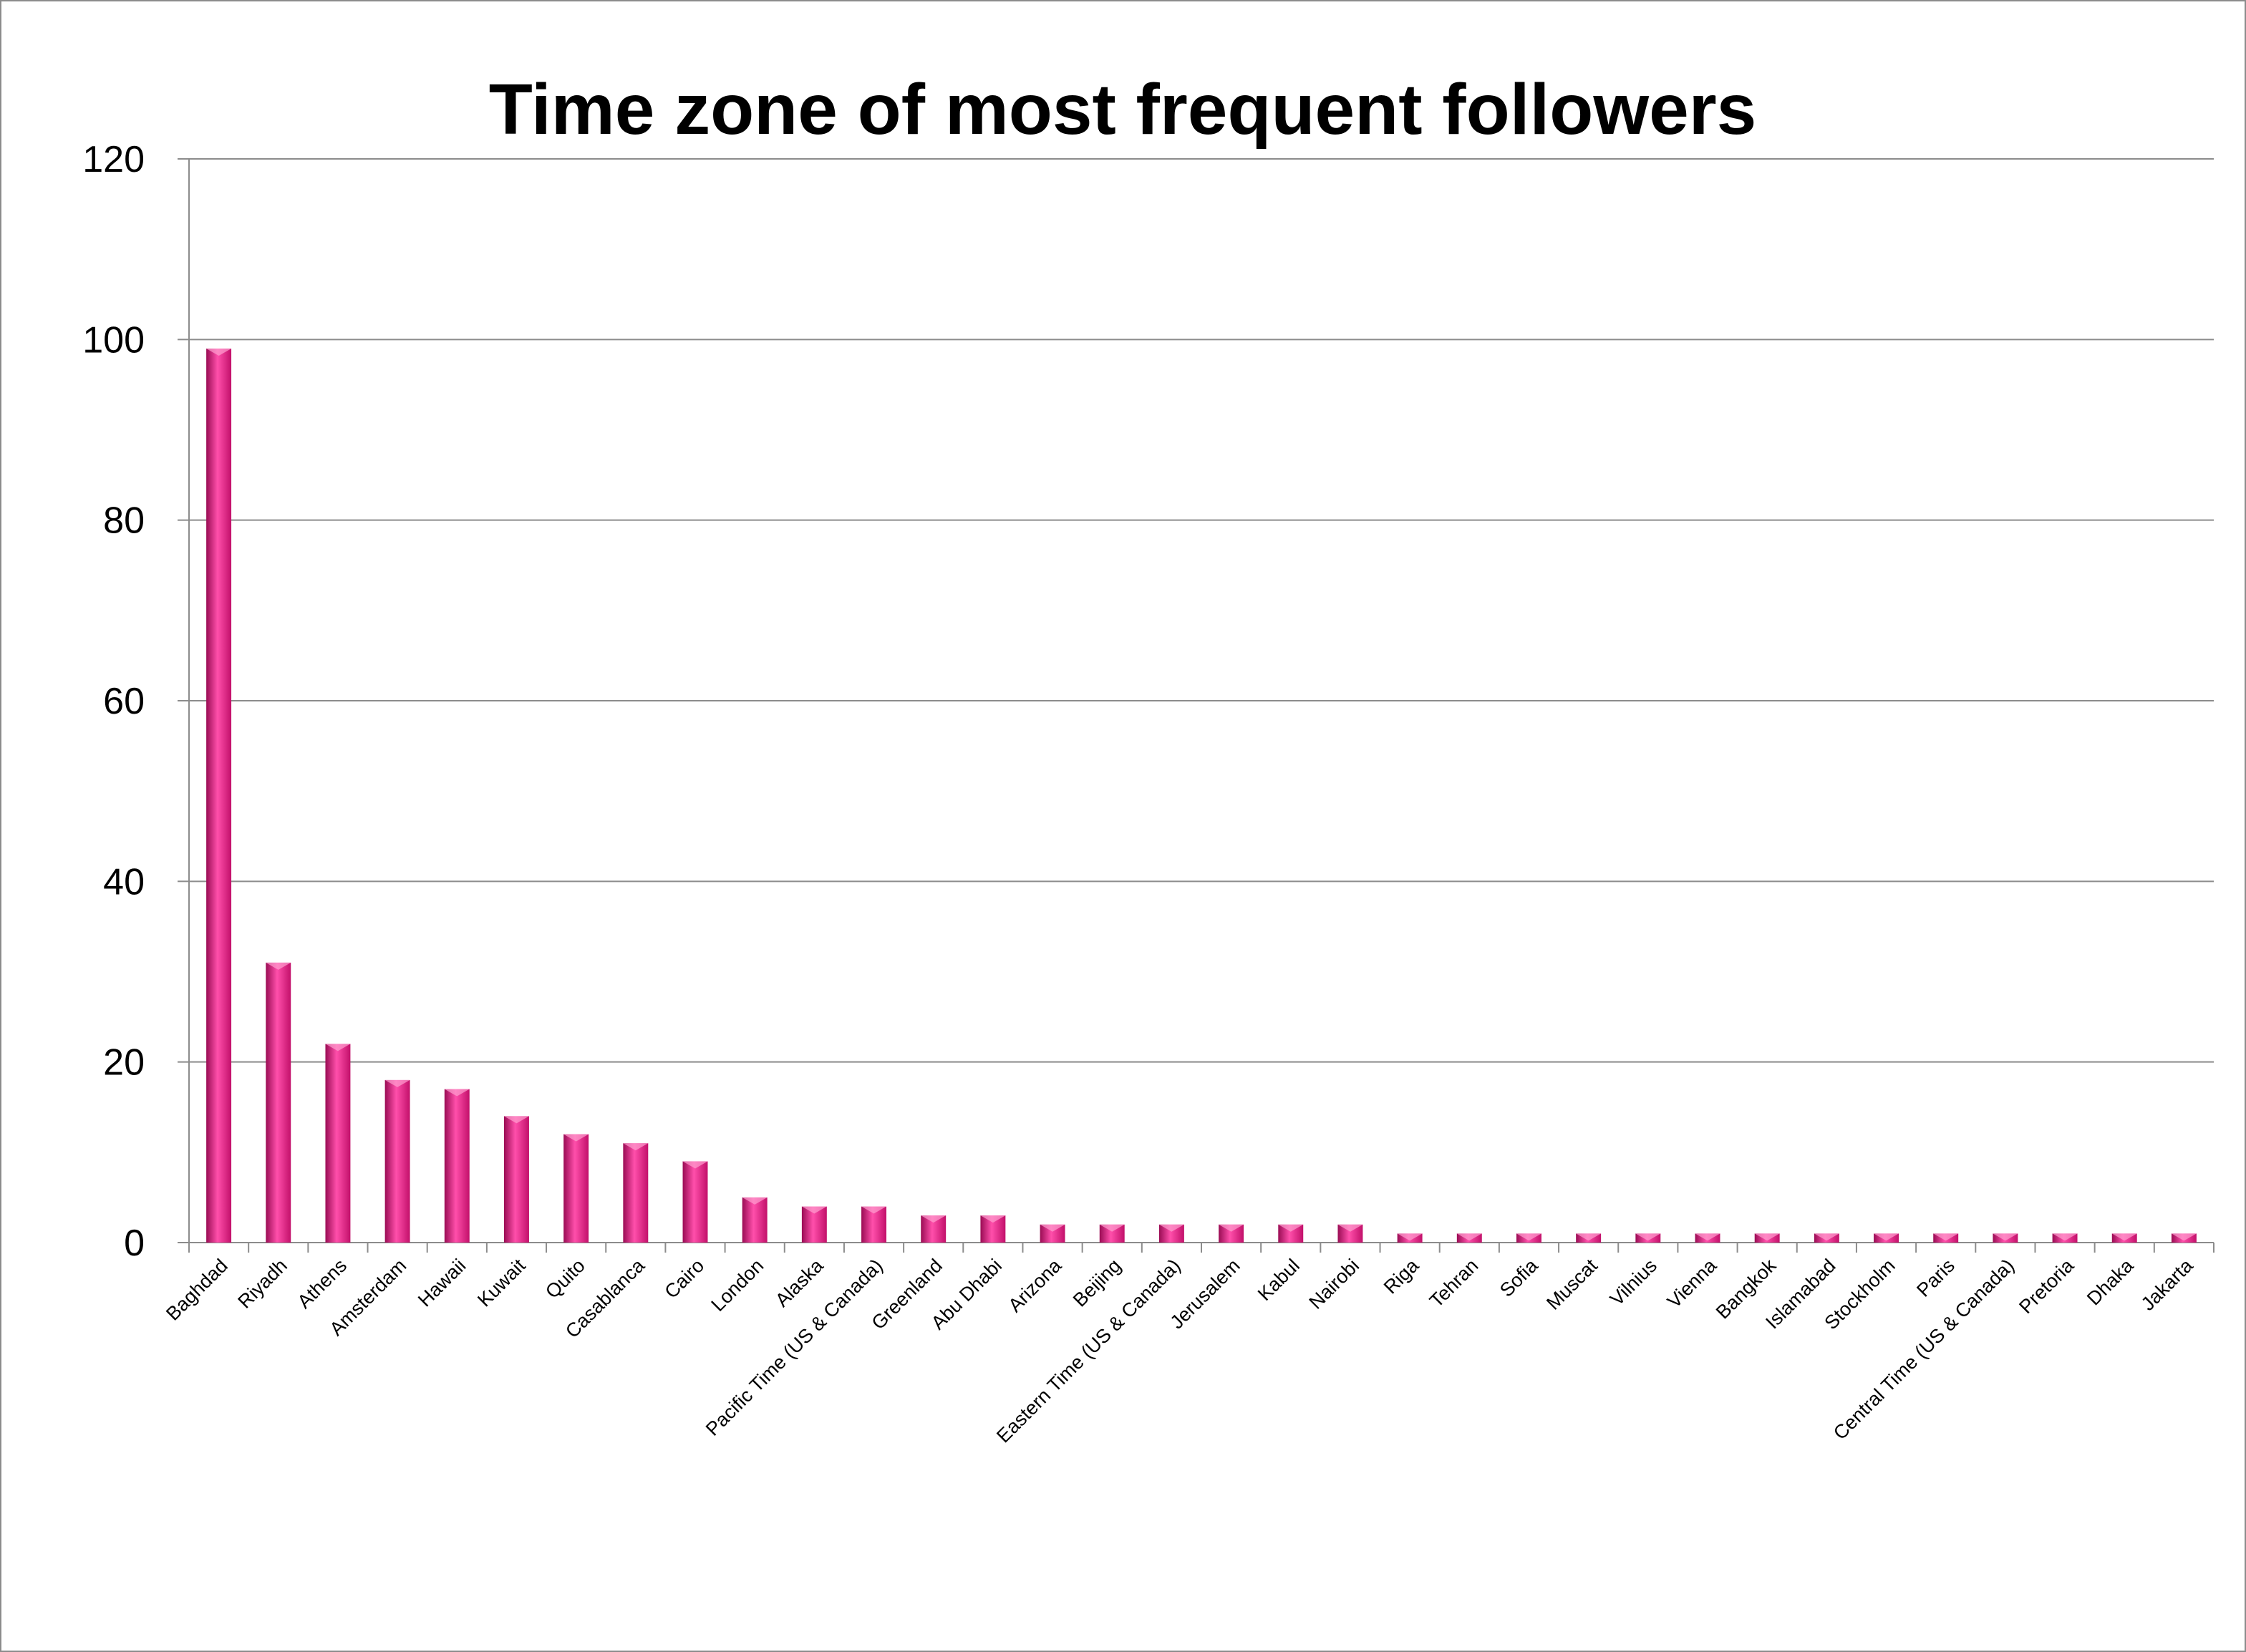 The height and width of the screenshot is (1652, 2246). What do you see at coordinates (799, 1282) in the screenshot?
I see `x-tick-label: Alaska` at bounding box center [799, 1282].